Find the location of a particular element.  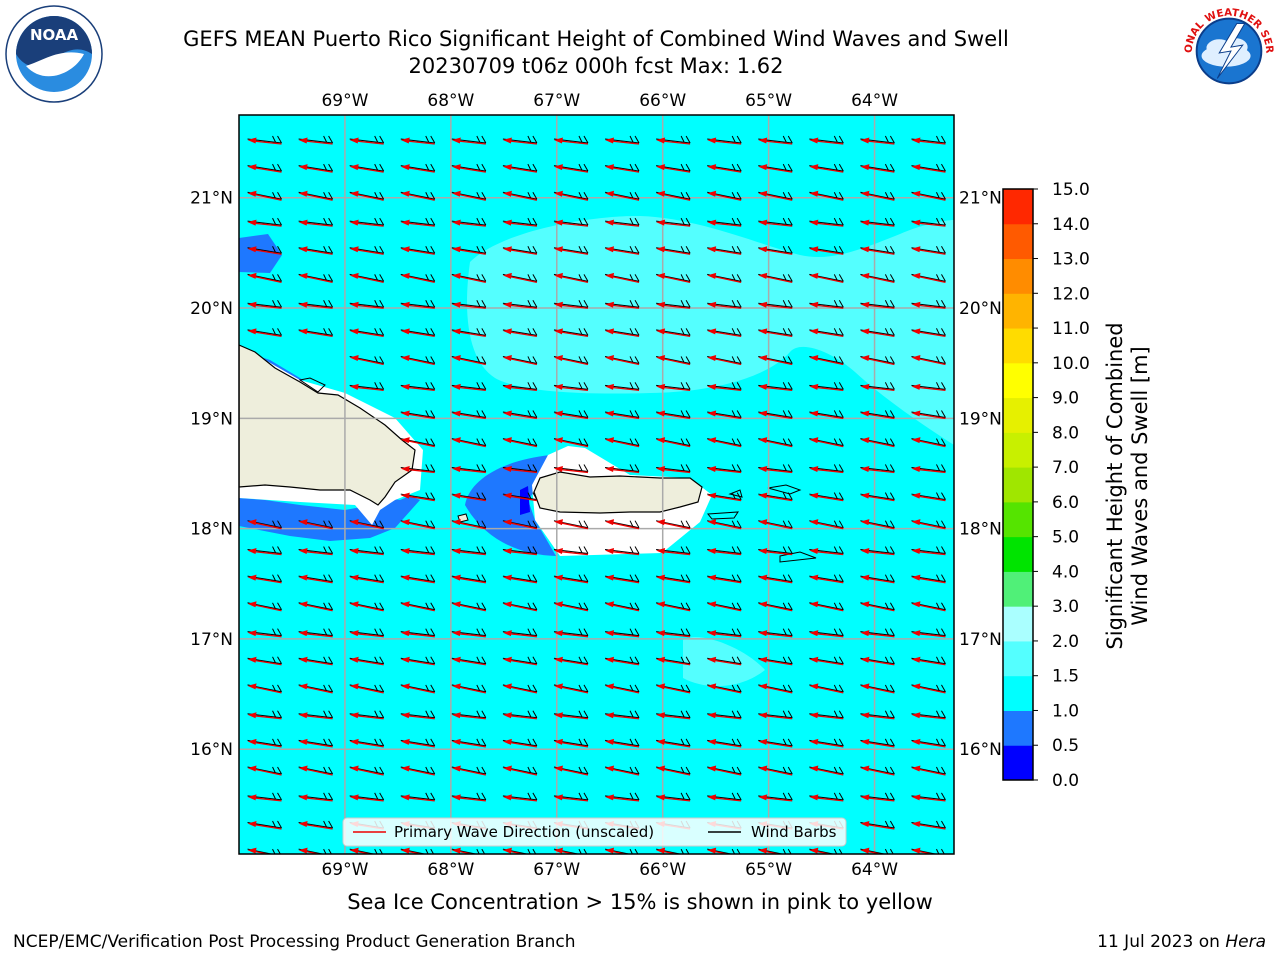

lat-label-left: 18°N is located at coordinates (211, 530).